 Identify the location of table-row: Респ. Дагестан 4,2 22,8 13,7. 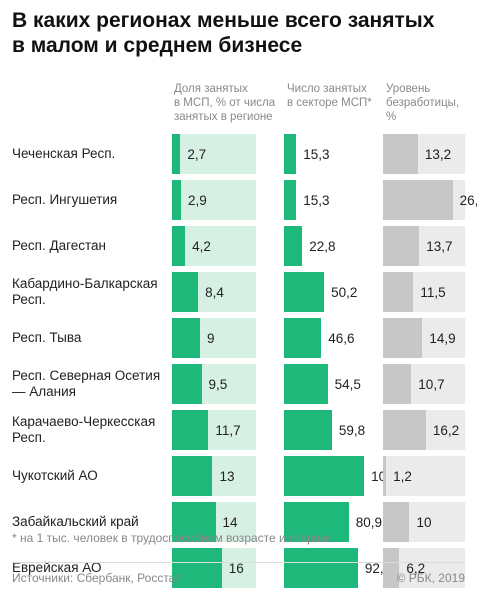
(238, 246).